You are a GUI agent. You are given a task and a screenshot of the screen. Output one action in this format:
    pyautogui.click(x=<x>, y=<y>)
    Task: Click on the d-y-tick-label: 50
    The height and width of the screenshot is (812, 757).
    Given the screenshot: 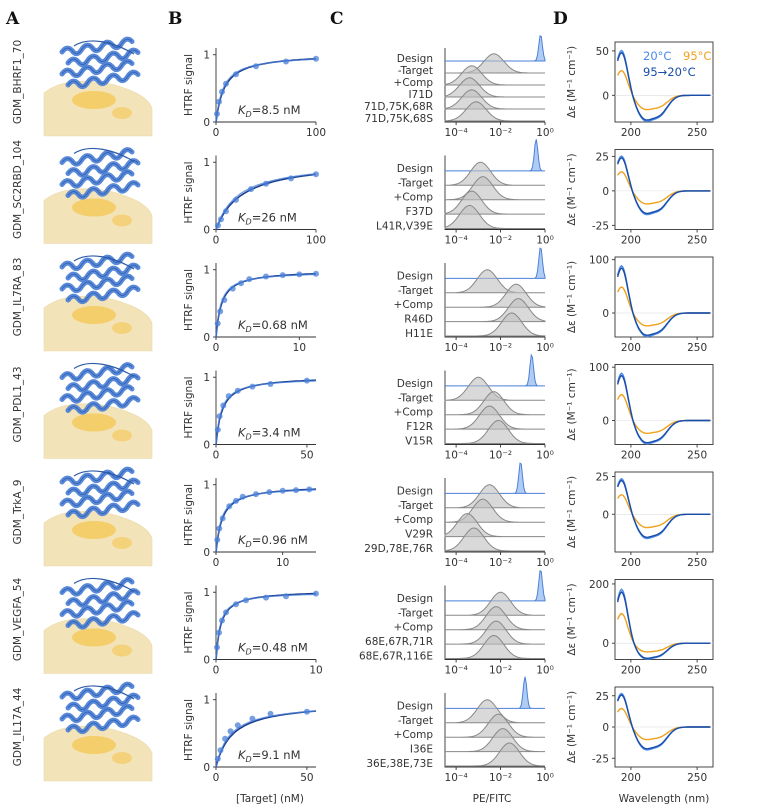 What is the action you would take?
    pyautogui.click(x=602, y=52)
    